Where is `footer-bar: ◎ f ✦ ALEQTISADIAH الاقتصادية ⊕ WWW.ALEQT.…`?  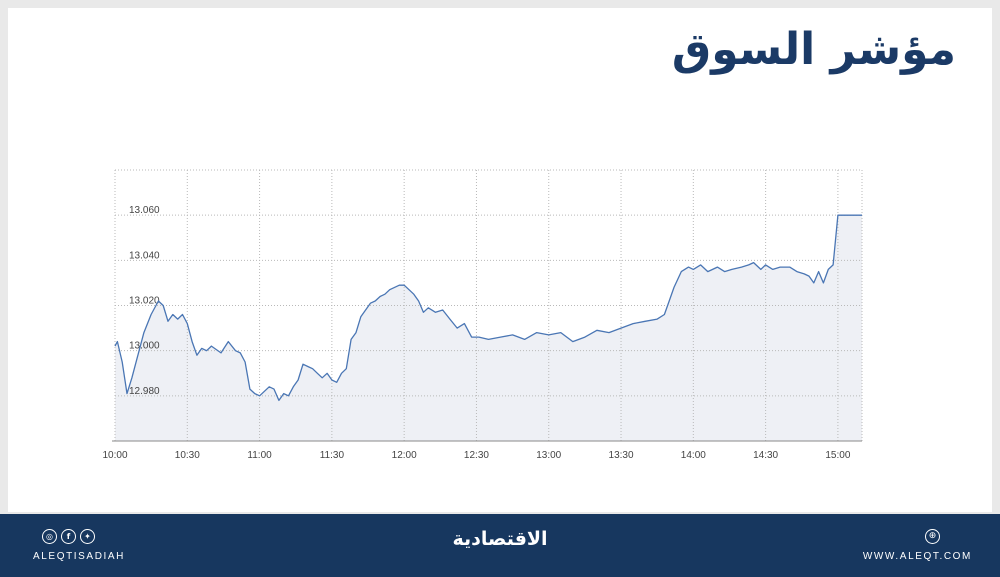
footer-bar: ◎ f ✦ ALEQTISADIAH الاقتصادية ⊕ WWW.ALEQT.… is located at coordinates (500, 545).